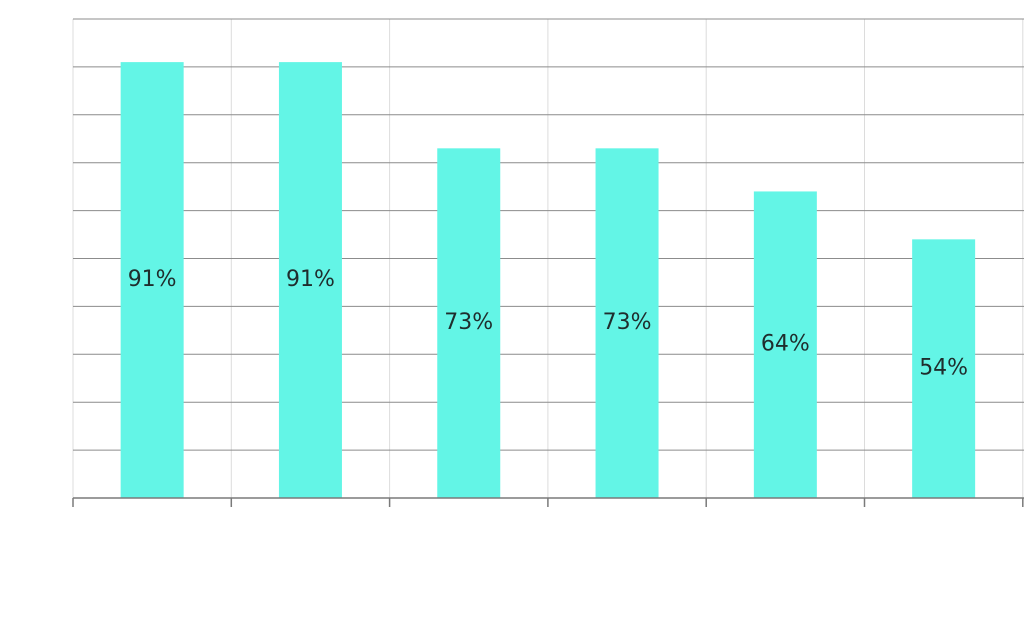 This screenshot has height=630, width=1024. Describe the element at coordinates (548, 324) in the screenshot. I see `data-labels-layer: 91% 91% 73% 73% 64% 54%` at that location.